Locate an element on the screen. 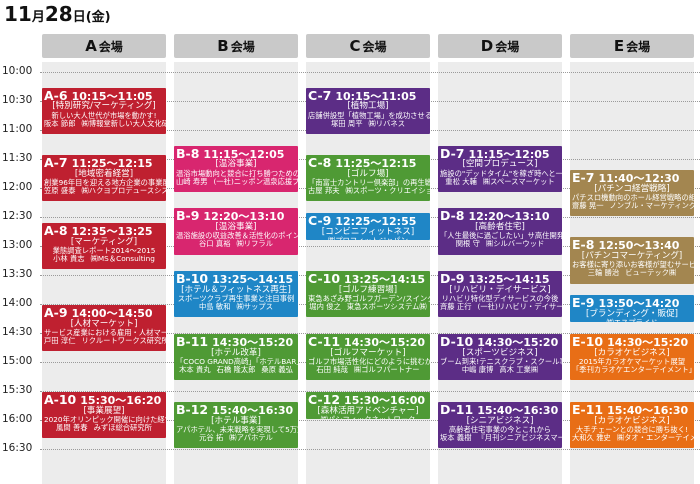 This screenshot has width=700, height=484. session-heading: E-11 15:40～16:30 is located at coordinates (632, 409).